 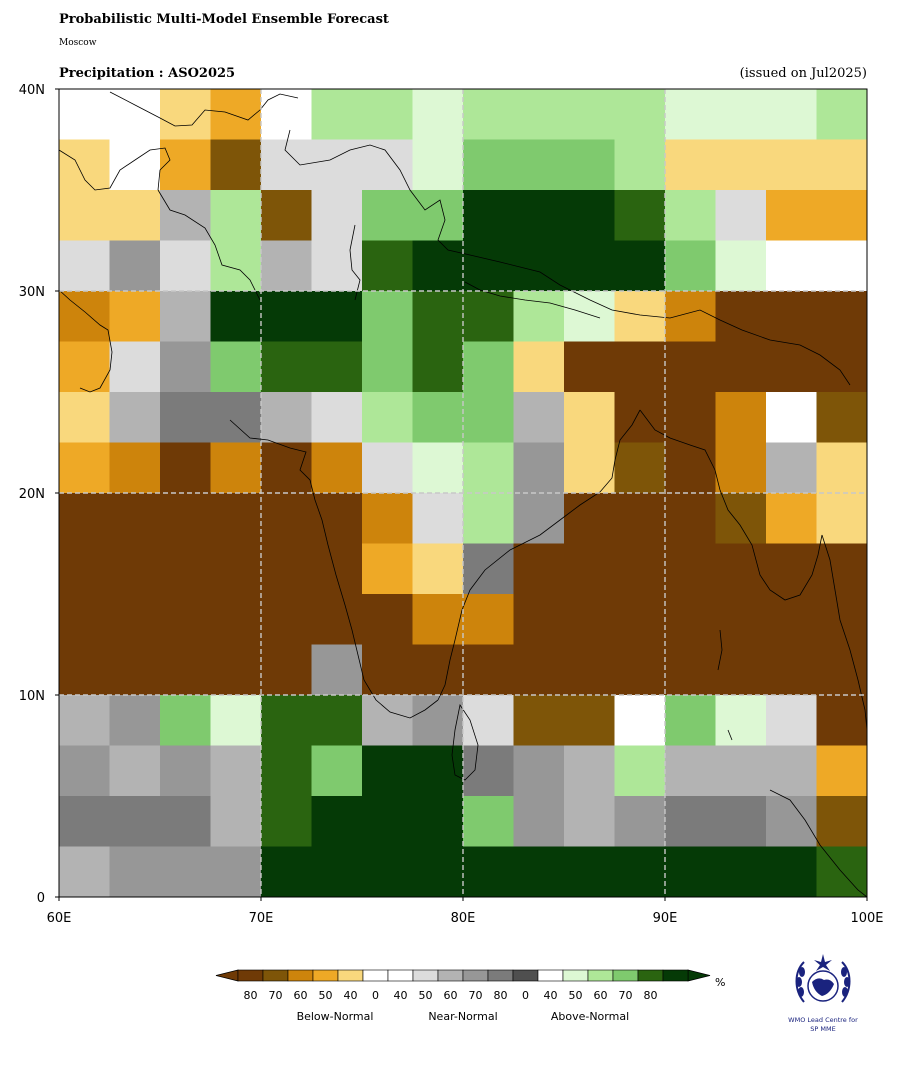 What do you see at coordinates (823, 992) in the screenshot?
I see `wmo-logo: WMO Lead Centre for SP MME` at bounding box center [823, 992].